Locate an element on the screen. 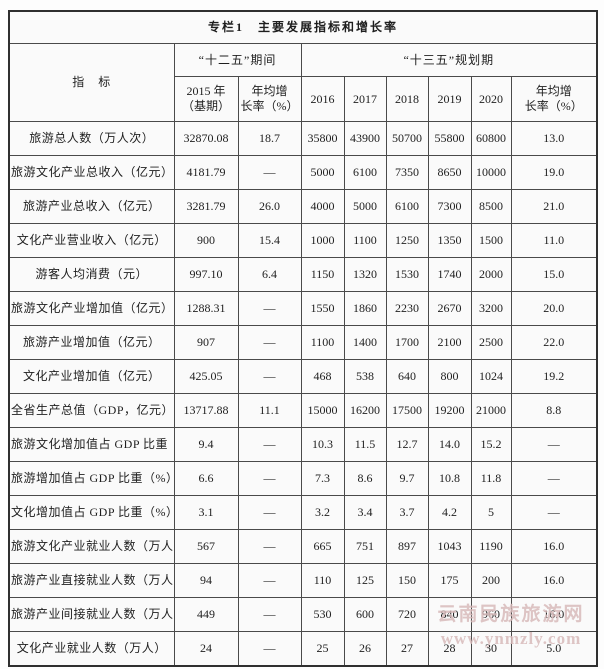 This screenshot has width=604, height=669. value-cell: 1024 is located at coordinates (491, 376).